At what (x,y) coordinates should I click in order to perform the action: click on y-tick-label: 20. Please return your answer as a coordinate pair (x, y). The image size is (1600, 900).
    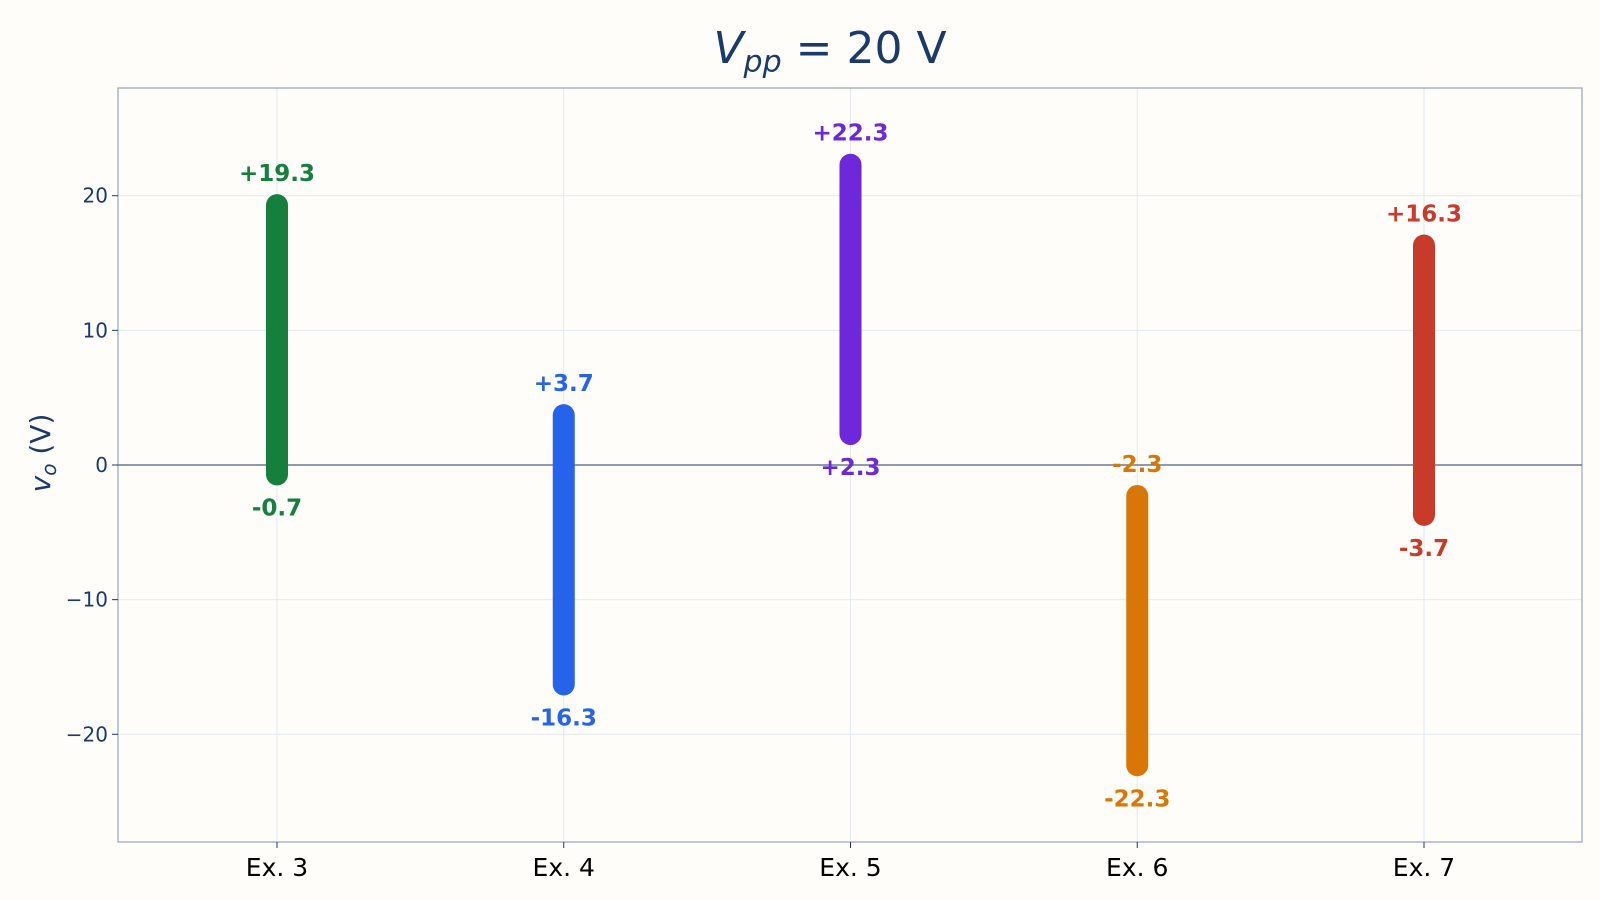
    Looking at the image, I should click on (95, 196).